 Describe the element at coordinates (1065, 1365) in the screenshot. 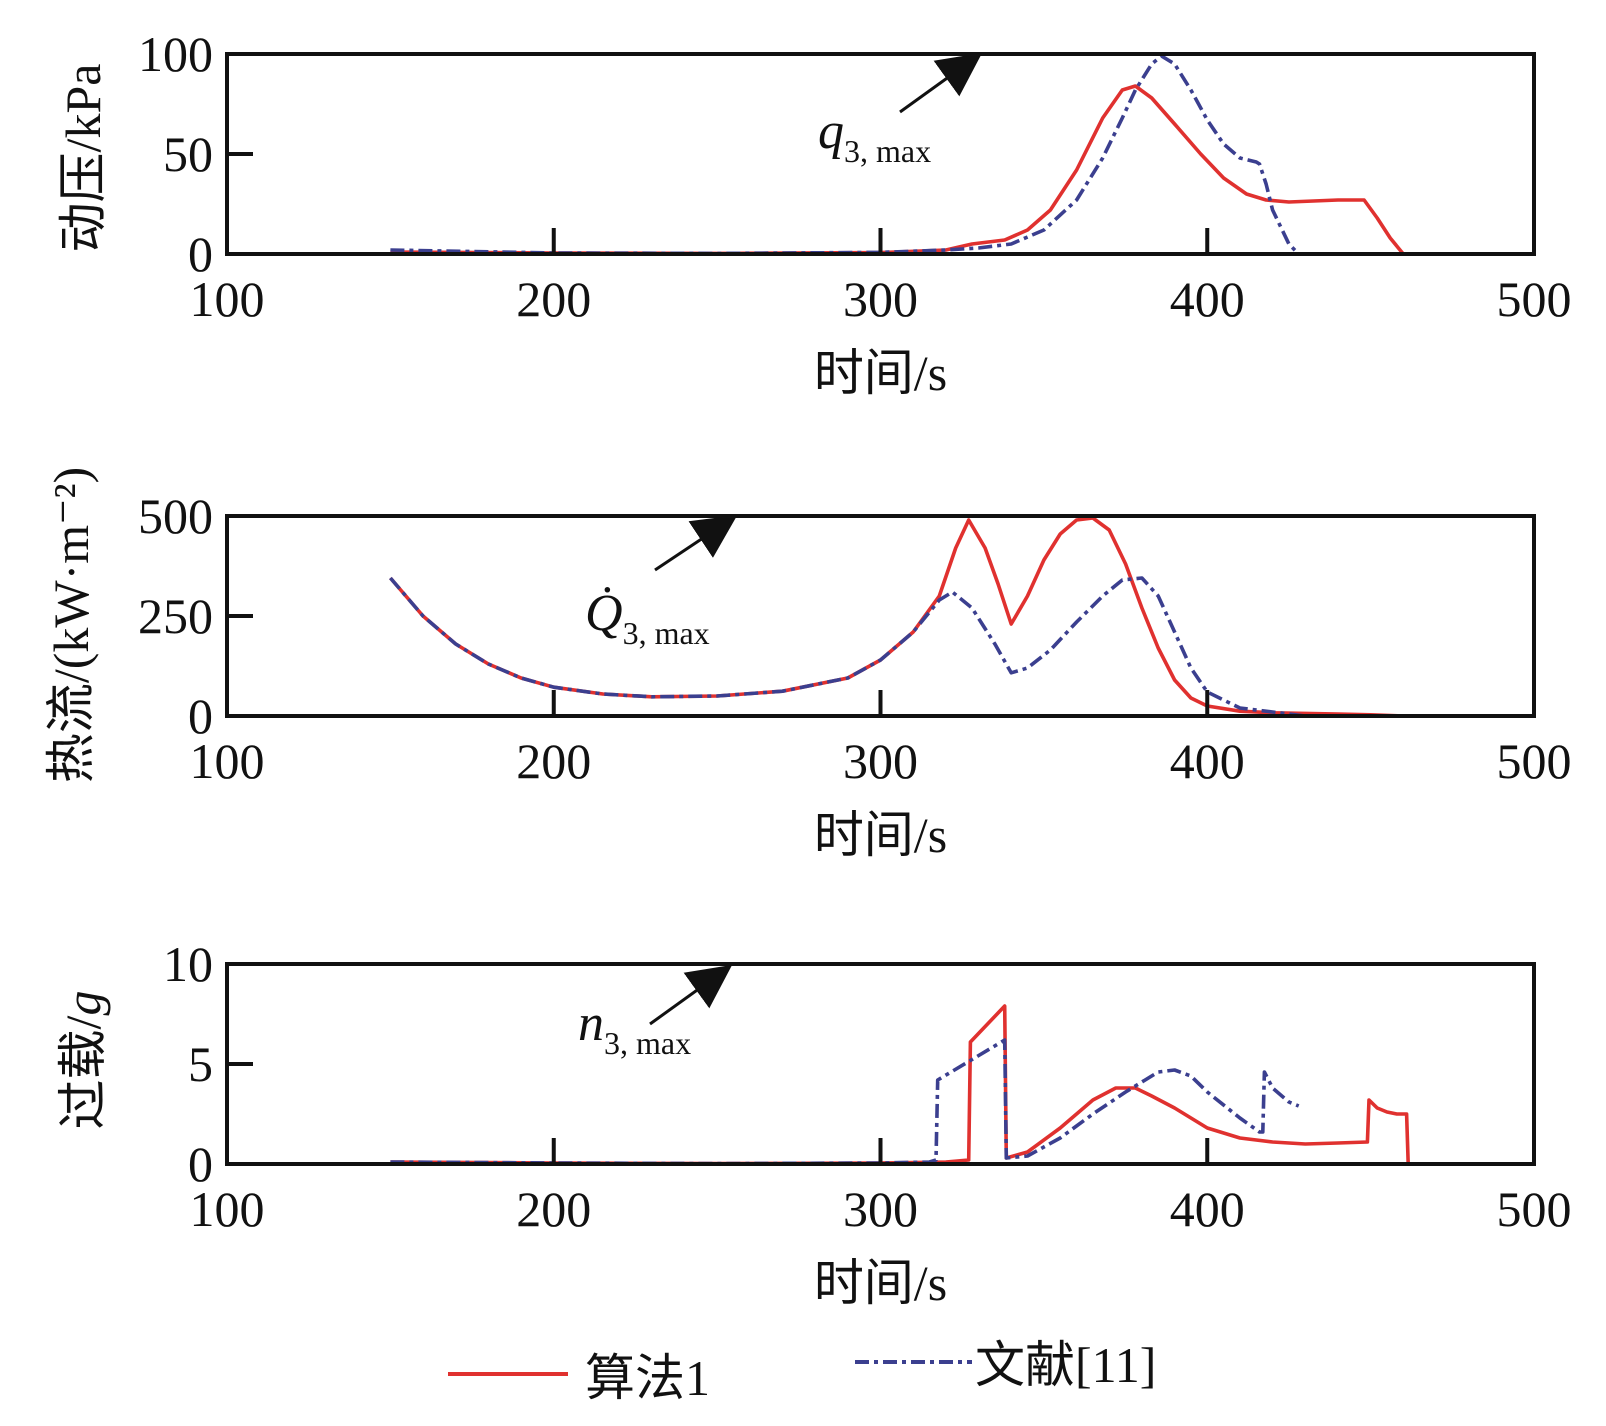

I see `legend-label-reference: 文献[11]` at that location.